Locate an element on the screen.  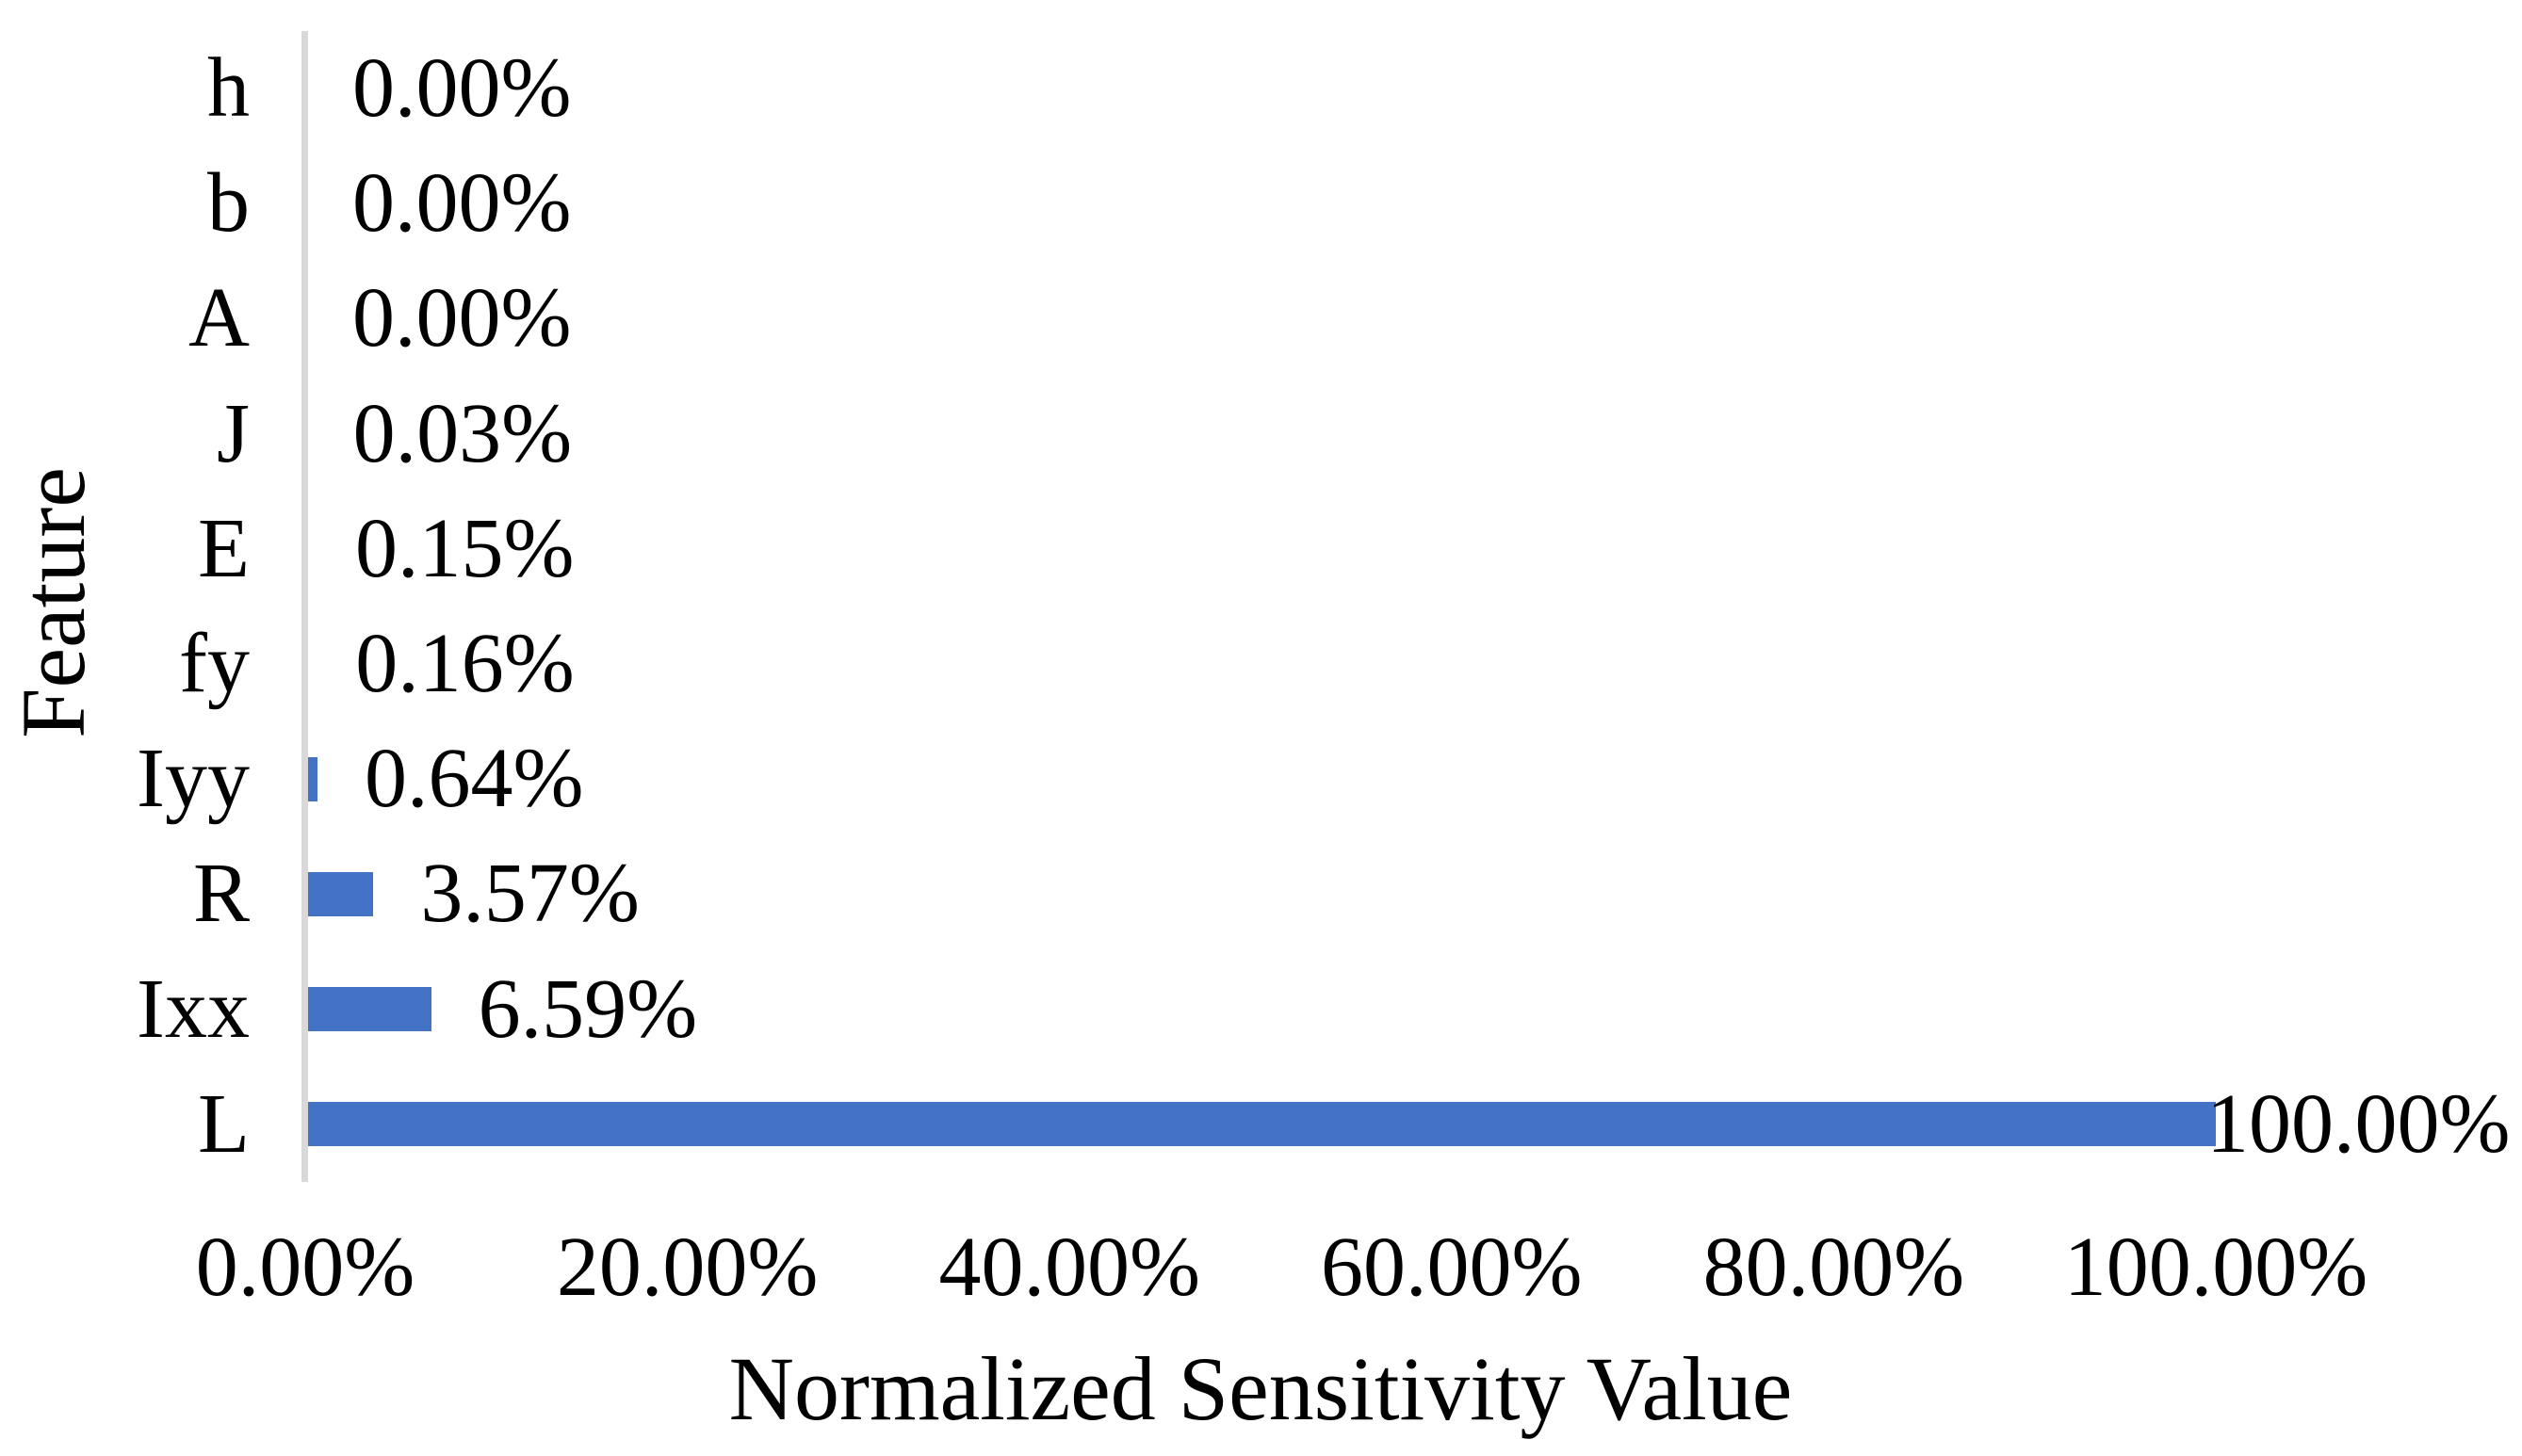
category-label: L is located at coordinates (224, 1123).